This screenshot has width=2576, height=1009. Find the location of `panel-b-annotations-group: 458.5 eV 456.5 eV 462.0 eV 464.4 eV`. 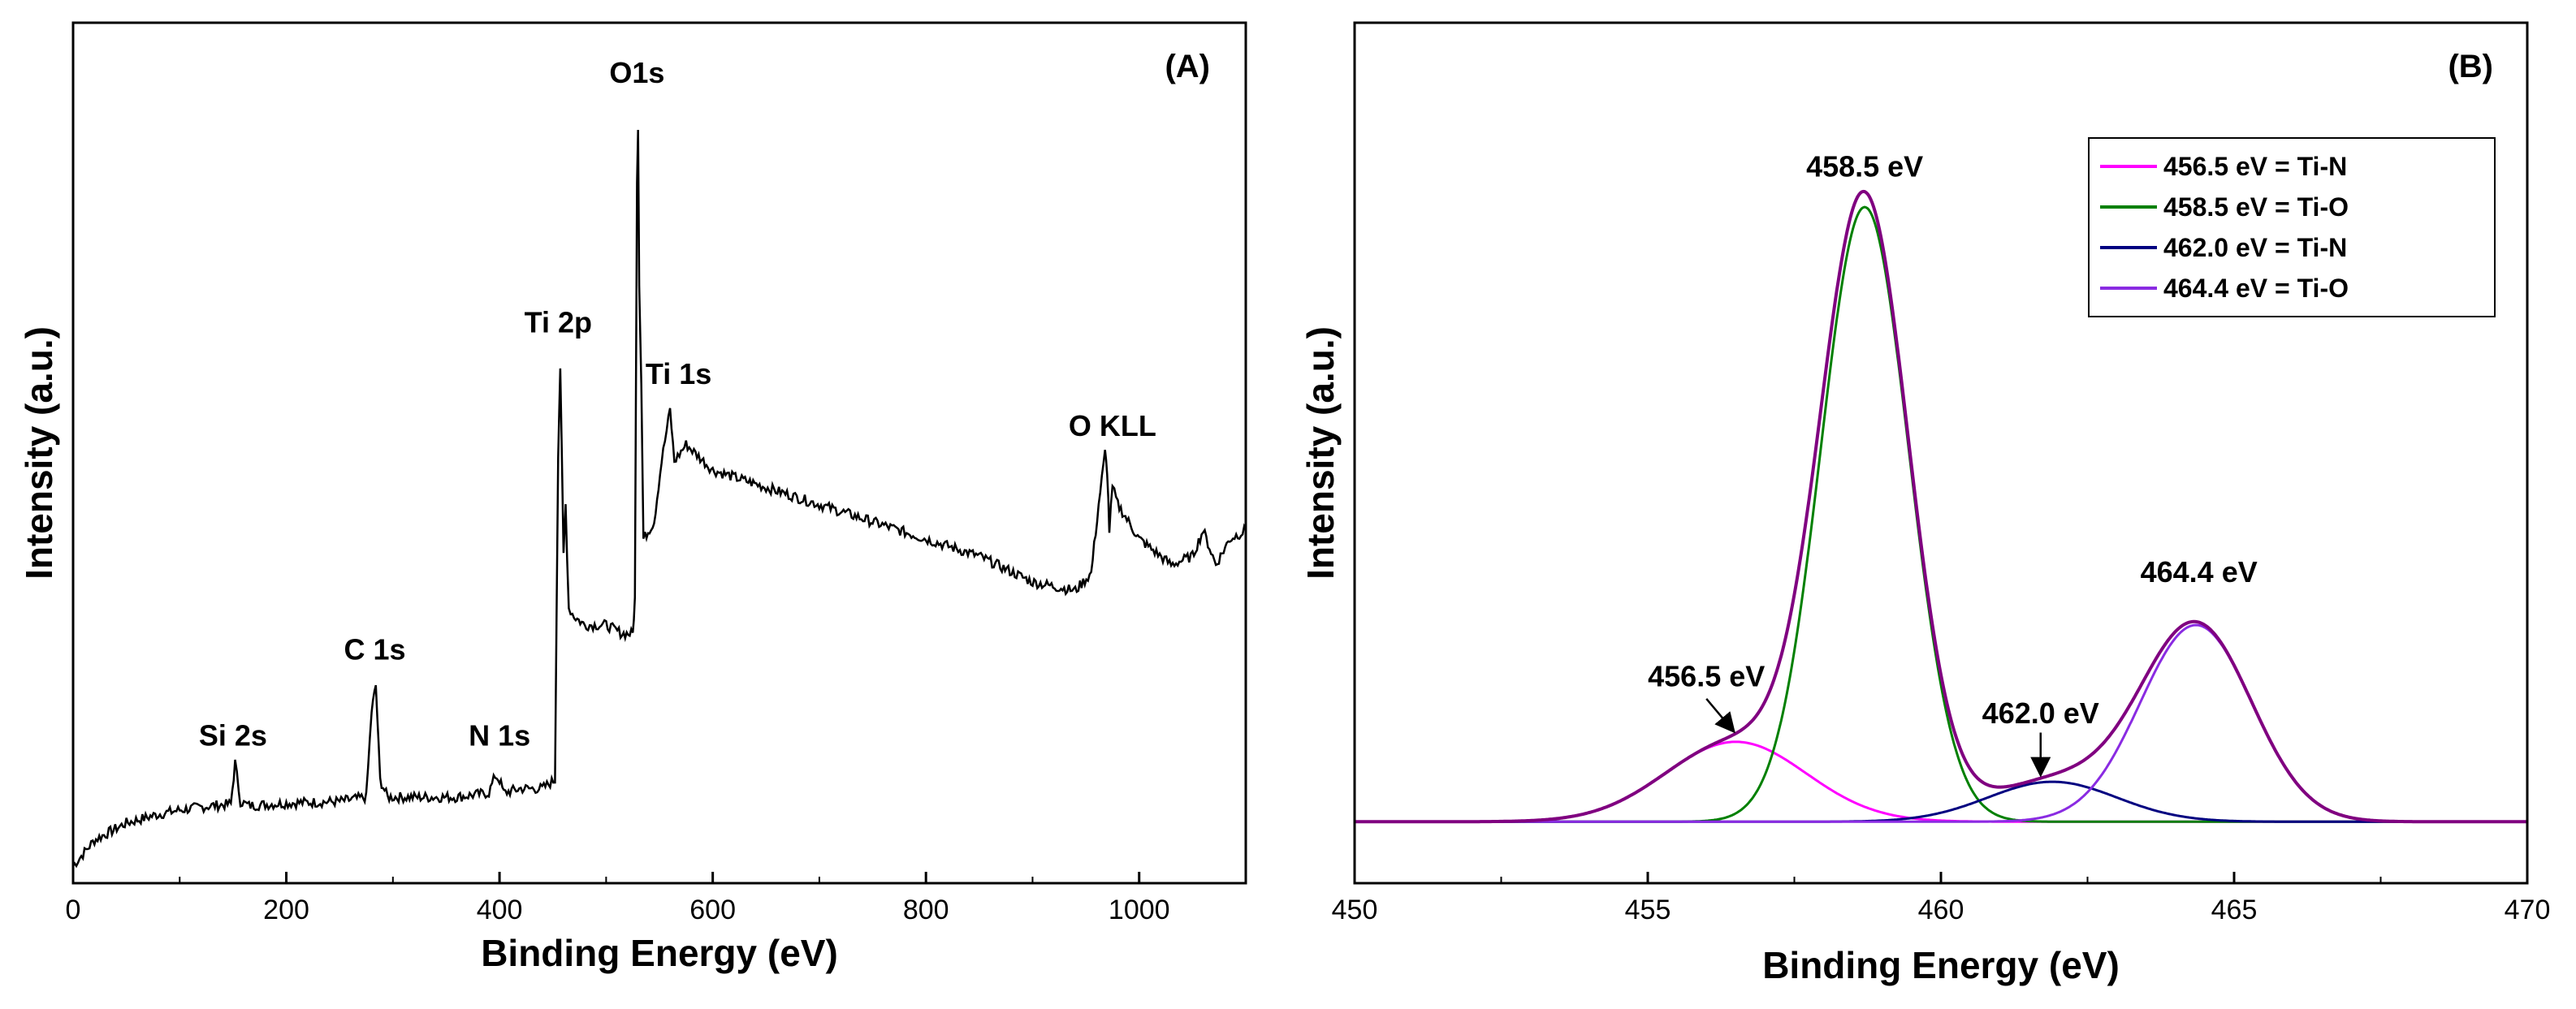

panel-b-annotations-group: 458.5 eV 456.5 eV 462.0 eV 464.4 eV is located at coordinates (1953, 463).